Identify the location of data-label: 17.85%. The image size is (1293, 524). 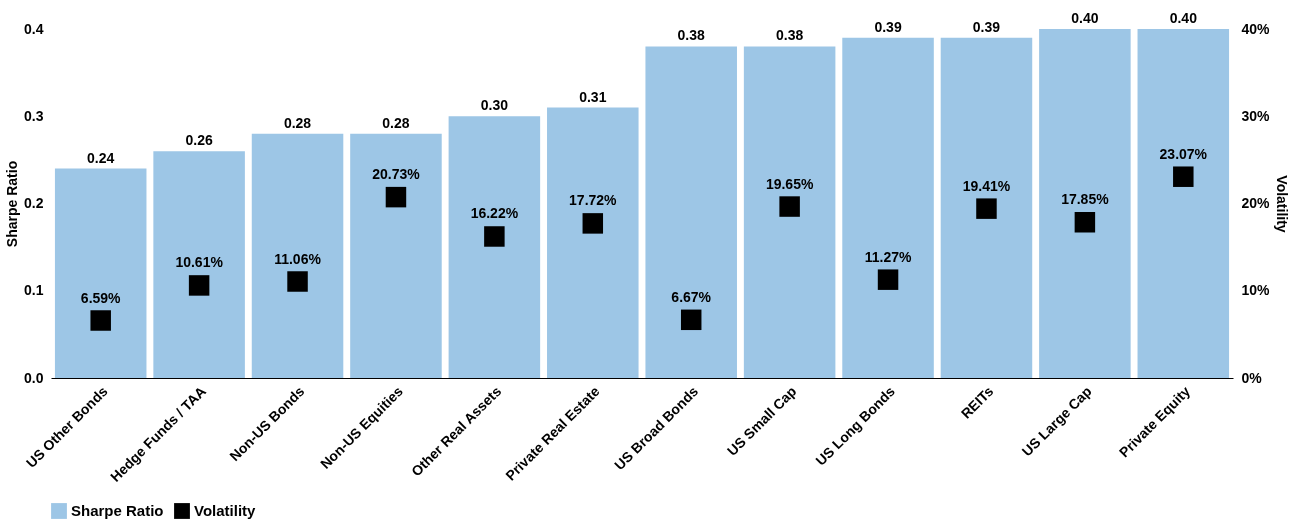
(1085, 199).